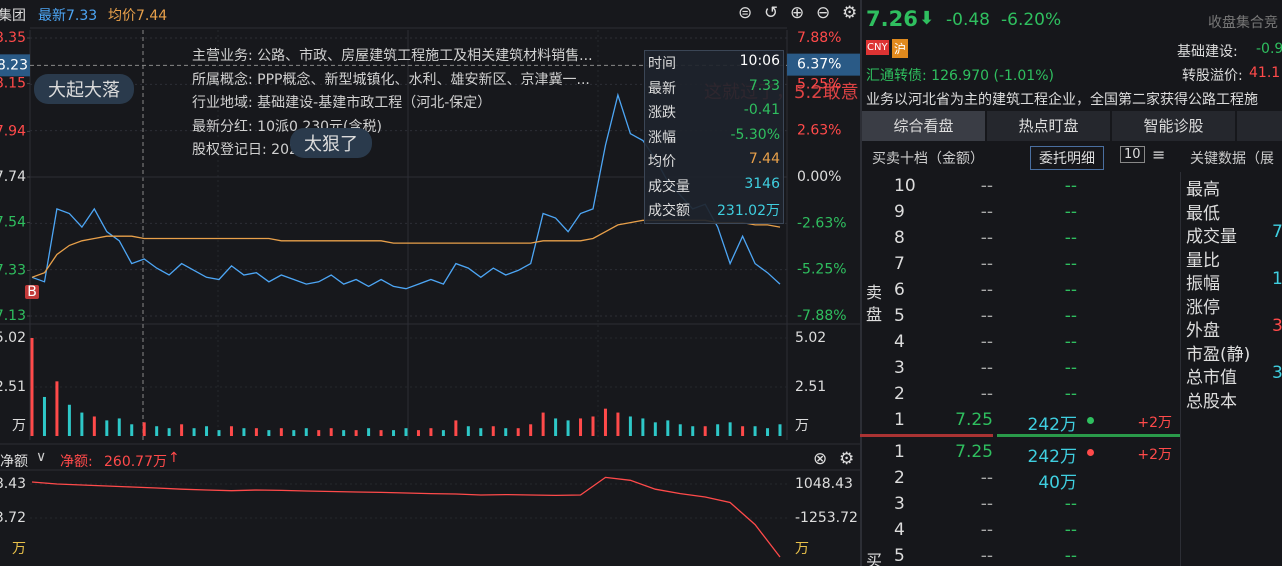  What do you see at coordinates (810, 387) in the screenshot?
I see `y-tick-label: 2.51` at bounding box center [810, 387].